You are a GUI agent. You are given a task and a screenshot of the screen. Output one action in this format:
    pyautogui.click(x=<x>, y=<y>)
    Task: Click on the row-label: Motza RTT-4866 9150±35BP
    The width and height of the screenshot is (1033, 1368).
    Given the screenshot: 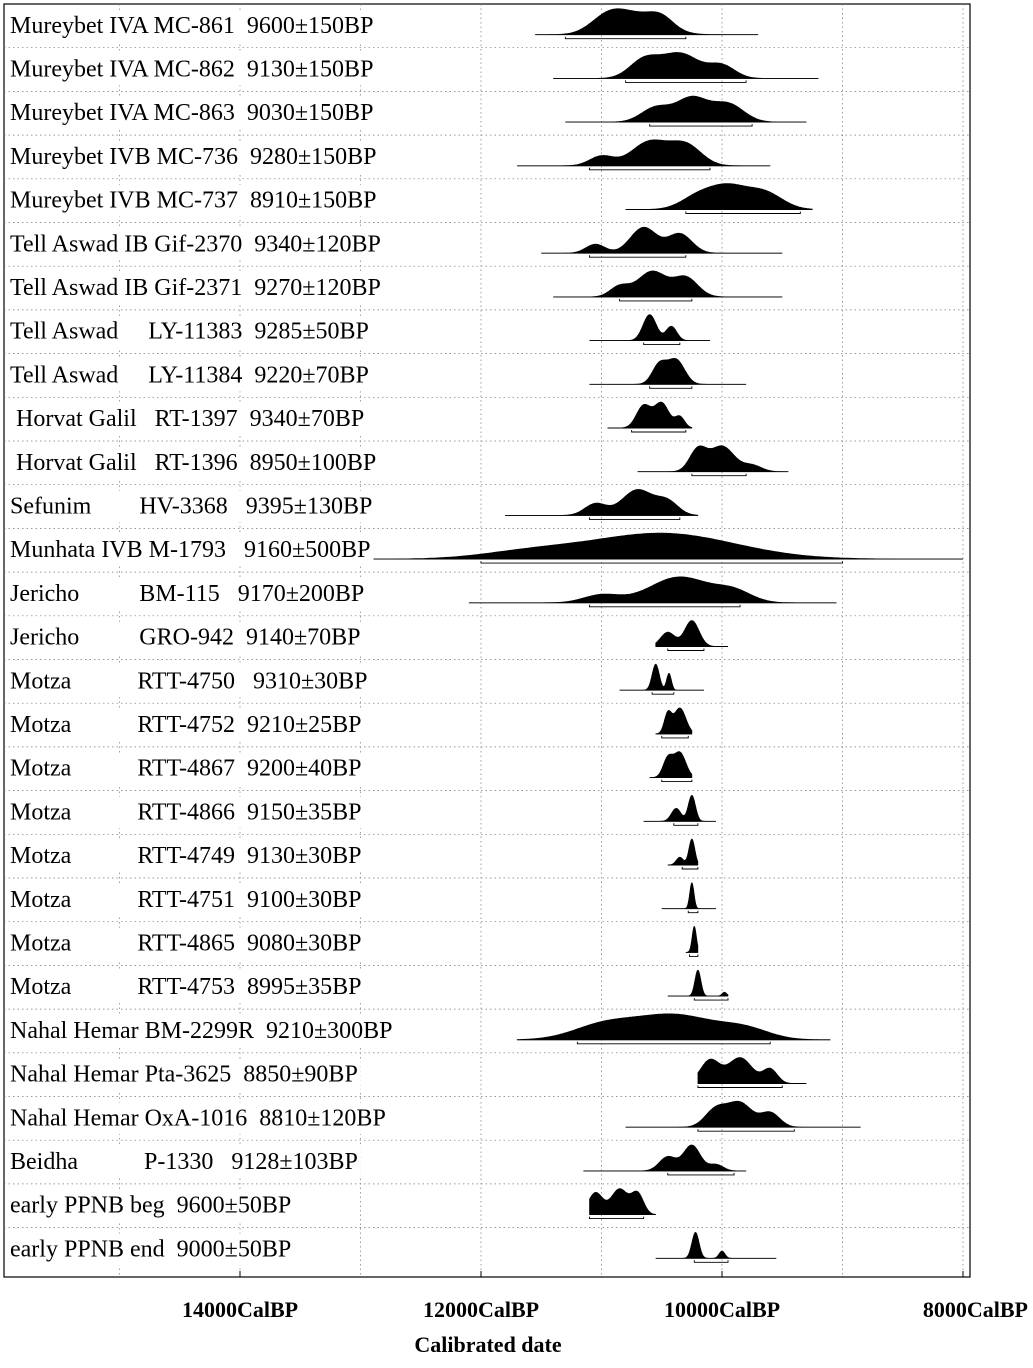 What is the action you would take?
    pyautogui.click(x=186, y=812)
    